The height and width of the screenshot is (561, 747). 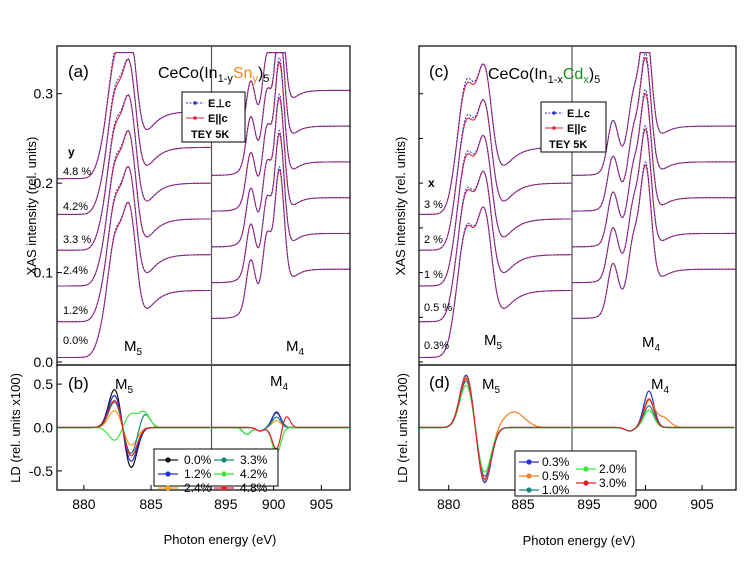 What do you see at coordinates (436, 346) in the screenshot?
I see `spectrum-label: 0.3%` at bounding box center [436, 346].